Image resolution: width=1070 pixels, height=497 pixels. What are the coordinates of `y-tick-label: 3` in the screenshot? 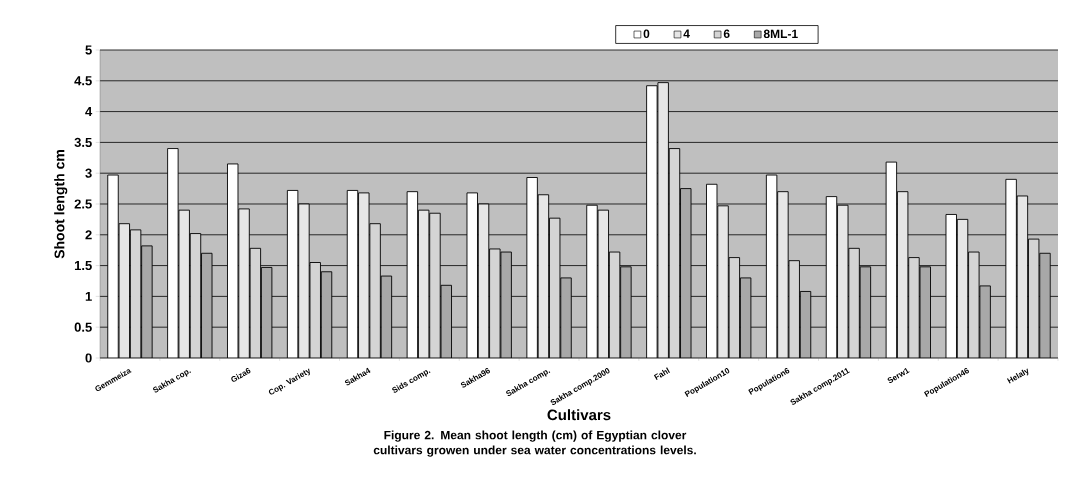 It's located at (88, 173).